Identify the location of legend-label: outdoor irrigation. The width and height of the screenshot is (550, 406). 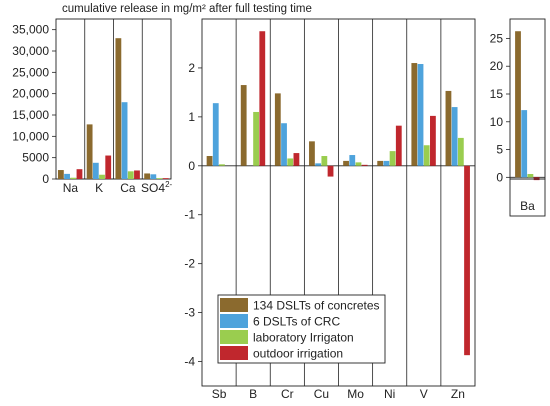
(298, 354).